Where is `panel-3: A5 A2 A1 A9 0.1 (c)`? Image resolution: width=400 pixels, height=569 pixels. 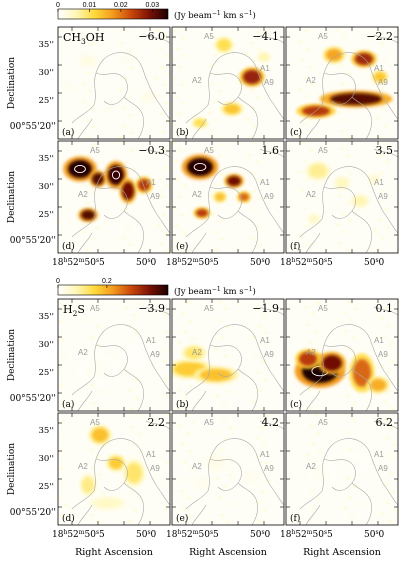
panel-3: A5 A2 A1 A9 0.1 (c) is located at coordinates (342, 355).